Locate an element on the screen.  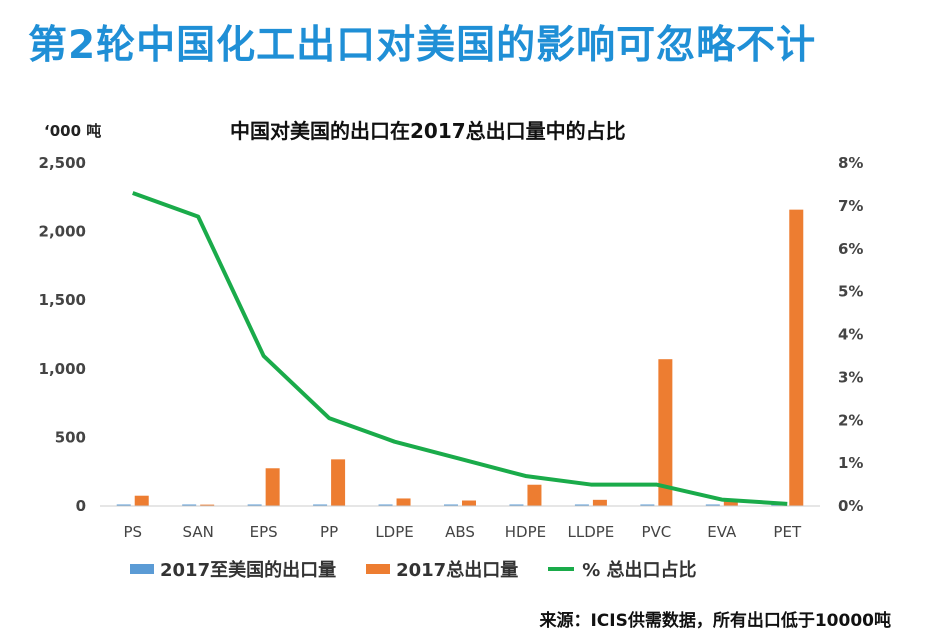
right-tick-label: 6% is located at coordinates (850, 249).